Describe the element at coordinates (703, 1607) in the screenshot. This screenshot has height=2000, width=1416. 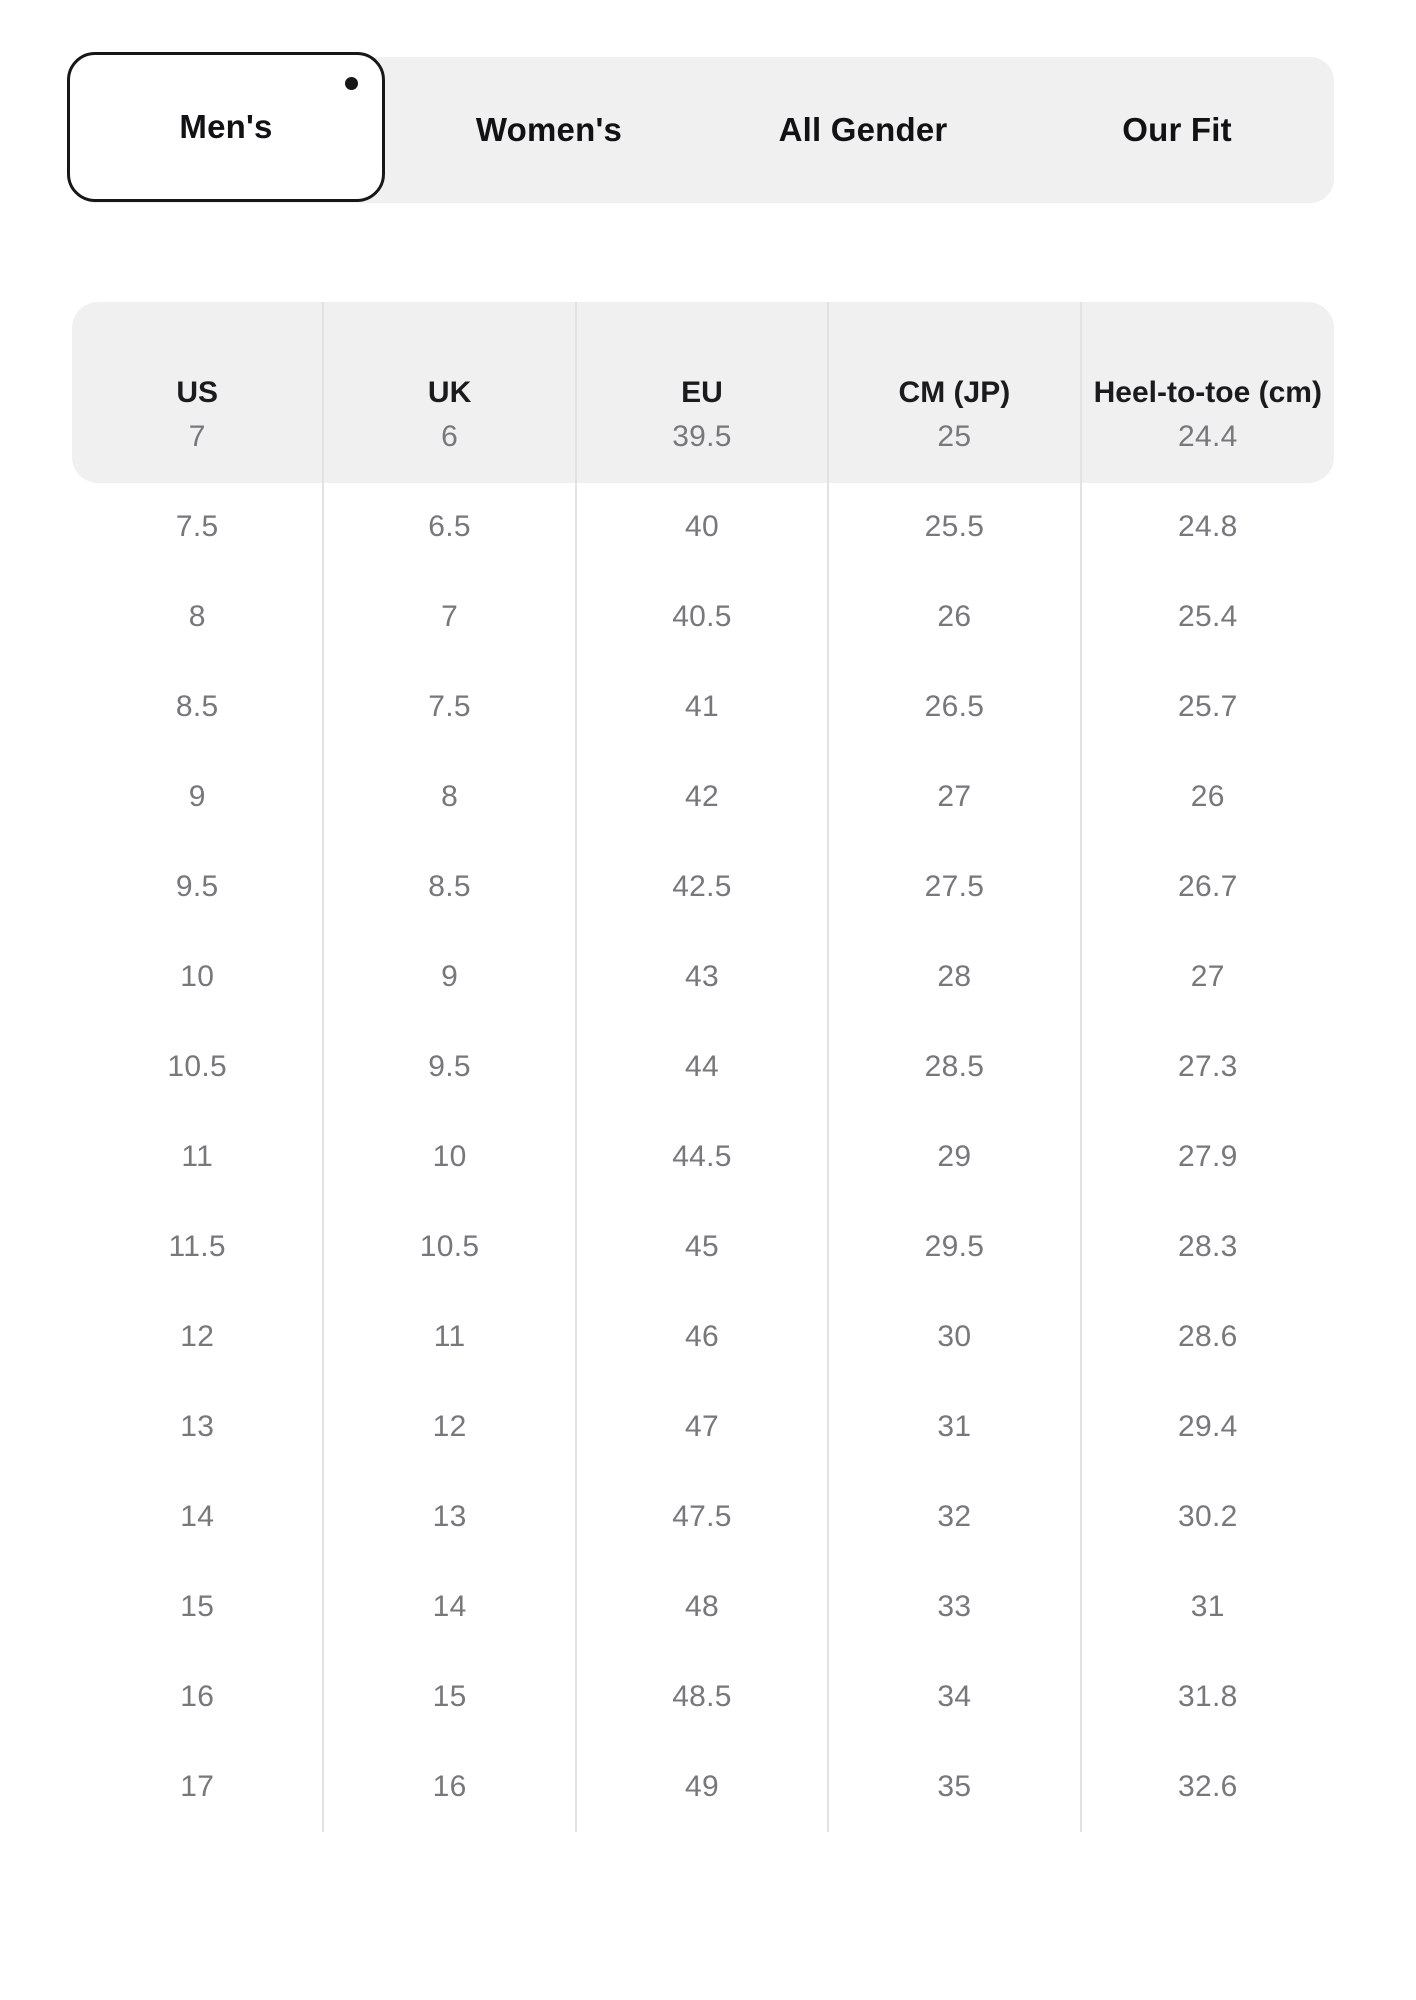
I see `size-cell: 48` at that location.